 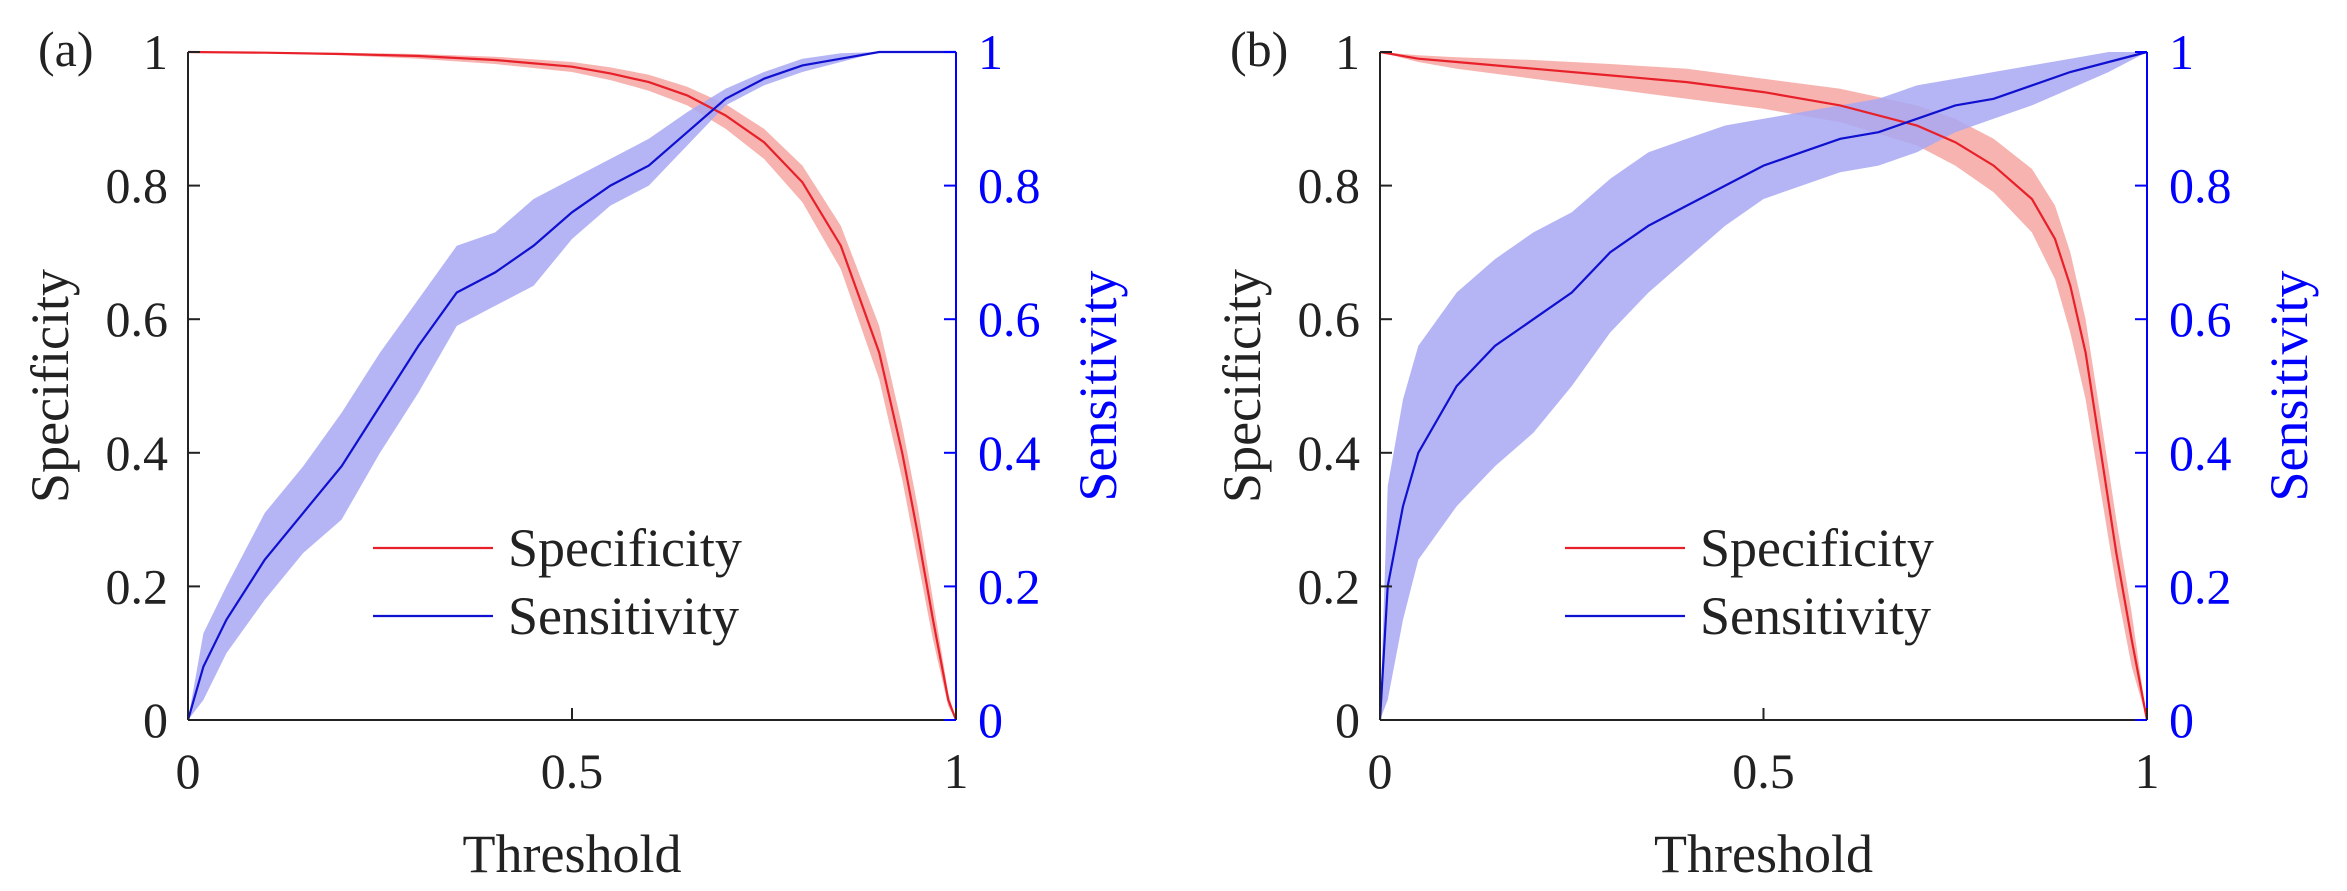 I want to click on panel-label: (a), so click(x=66, y=49).